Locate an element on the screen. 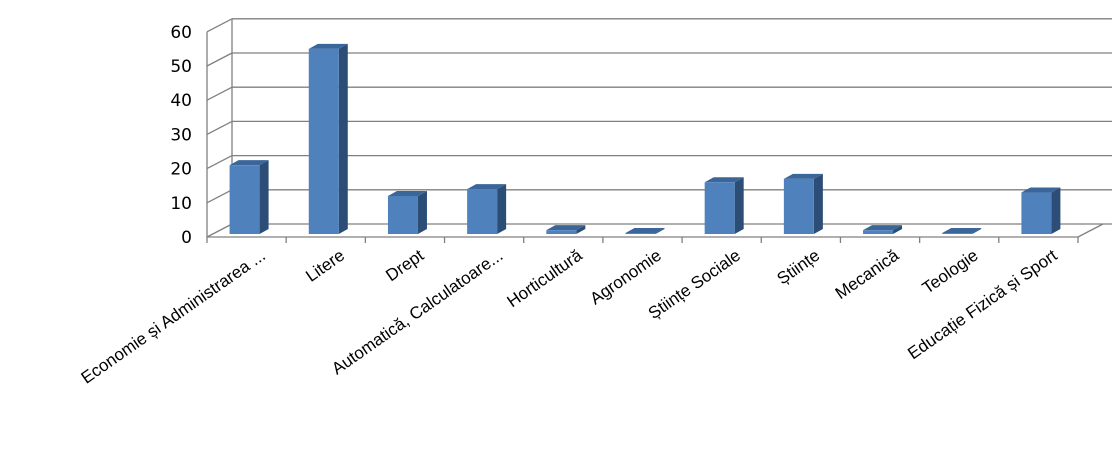 This screenshot has height=470, width=1112. y-tick-label: 20 is located at coordinates (181, 170).